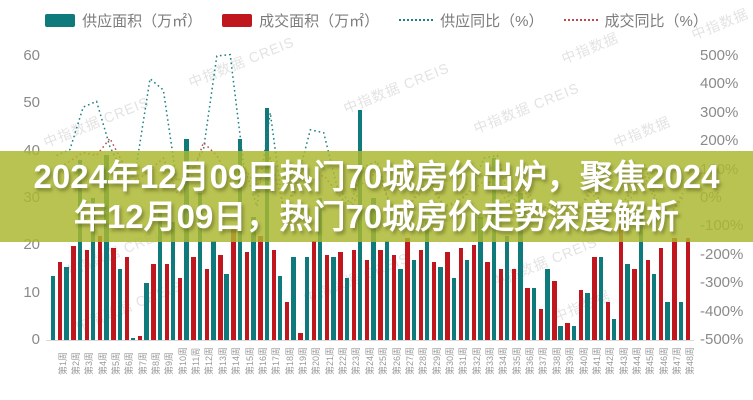 This screenshot has height=400, width=753. Describe the element at coordinates (115, 363) in the screenshot. I see `x-axis-week-label: 第5周` at that location.